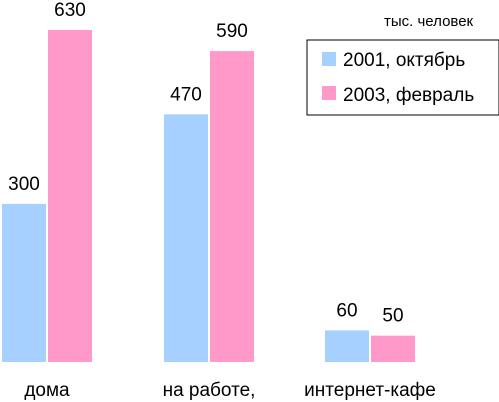 This screenshot has width=499, height=402. What do you see at coordinates (346, 310) in the screenshot?
I see `value-label-2001-2: 60` at bounding box center [346, 310].